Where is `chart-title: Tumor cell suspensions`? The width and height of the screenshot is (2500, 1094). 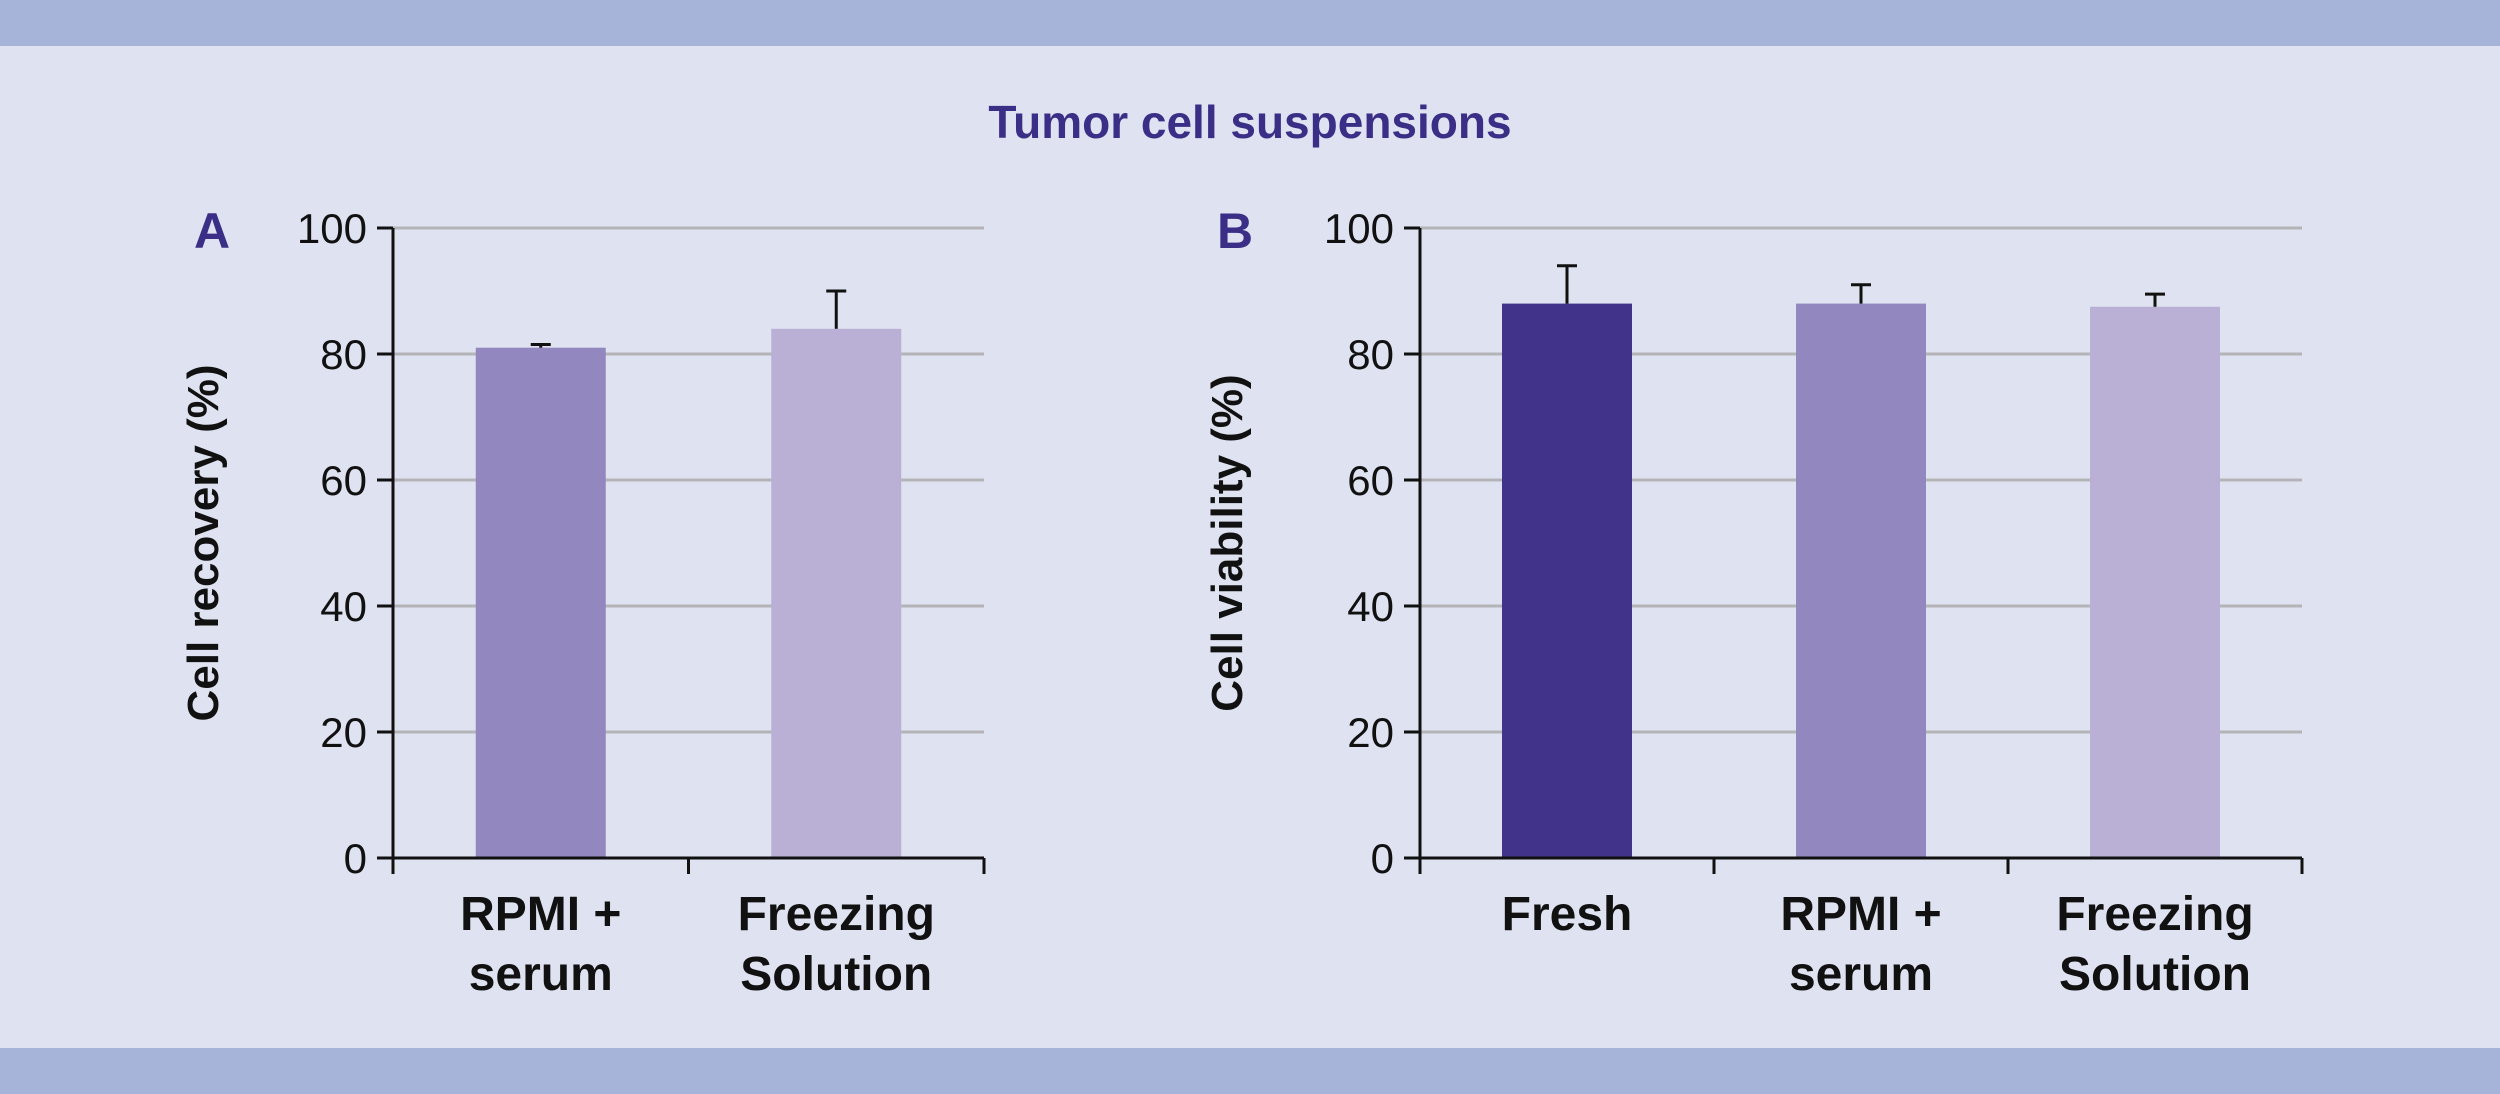
chart-title: Tumor cell suspensions is located at coordinates (1249, 122).